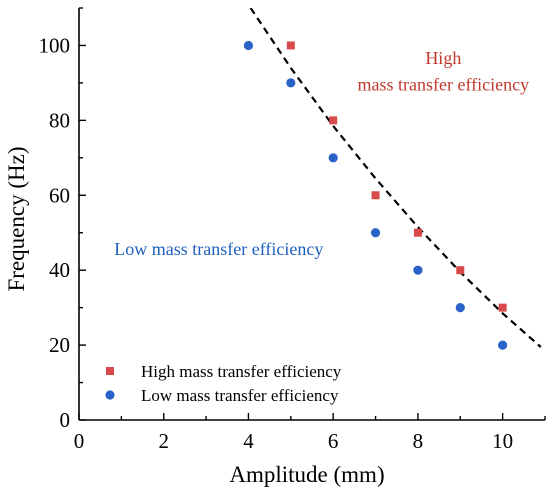 This screenshot has height=498, width=550. What do you see at coordinates (110, 395) in the screenshot?
I see `legend-marker-low` at bounding box center [110, 395].